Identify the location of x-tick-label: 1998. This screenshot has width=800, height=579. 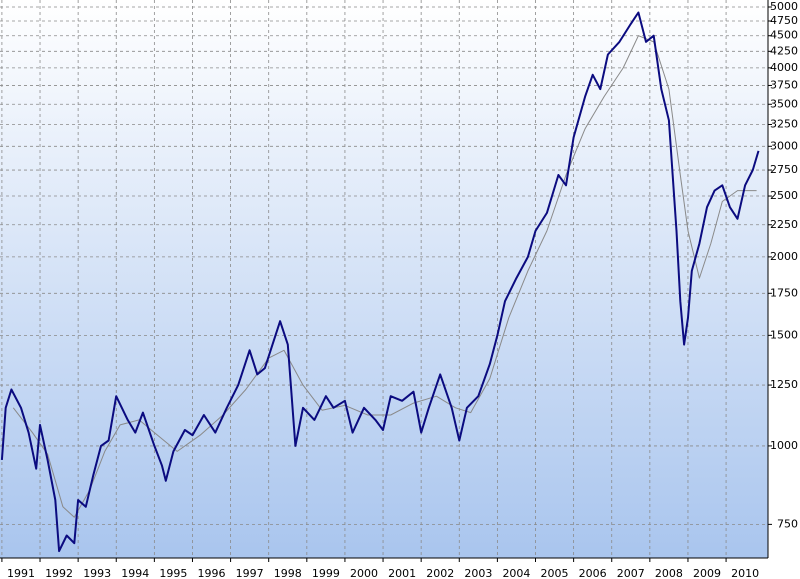
(288, 573).